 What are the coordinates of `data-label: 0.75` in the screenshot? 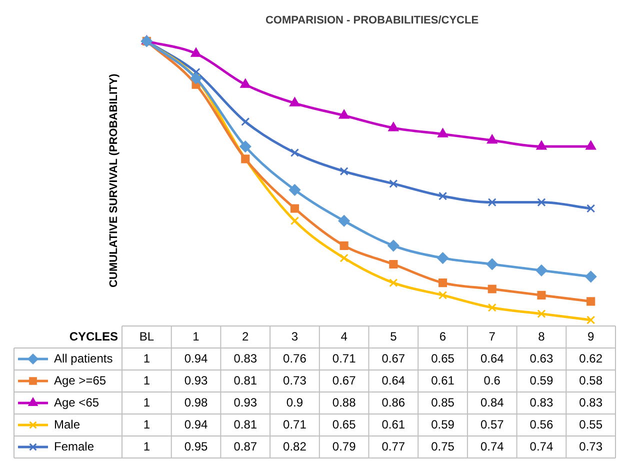 It's located at (443, 446).